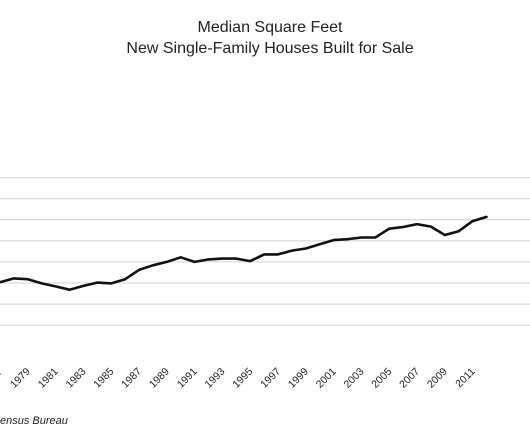 The width and height of the screenshot is (530, 442). Describe the element at coordinates (215, 378) in the screenshot. I see `x-tick-label: 1993` at that location.